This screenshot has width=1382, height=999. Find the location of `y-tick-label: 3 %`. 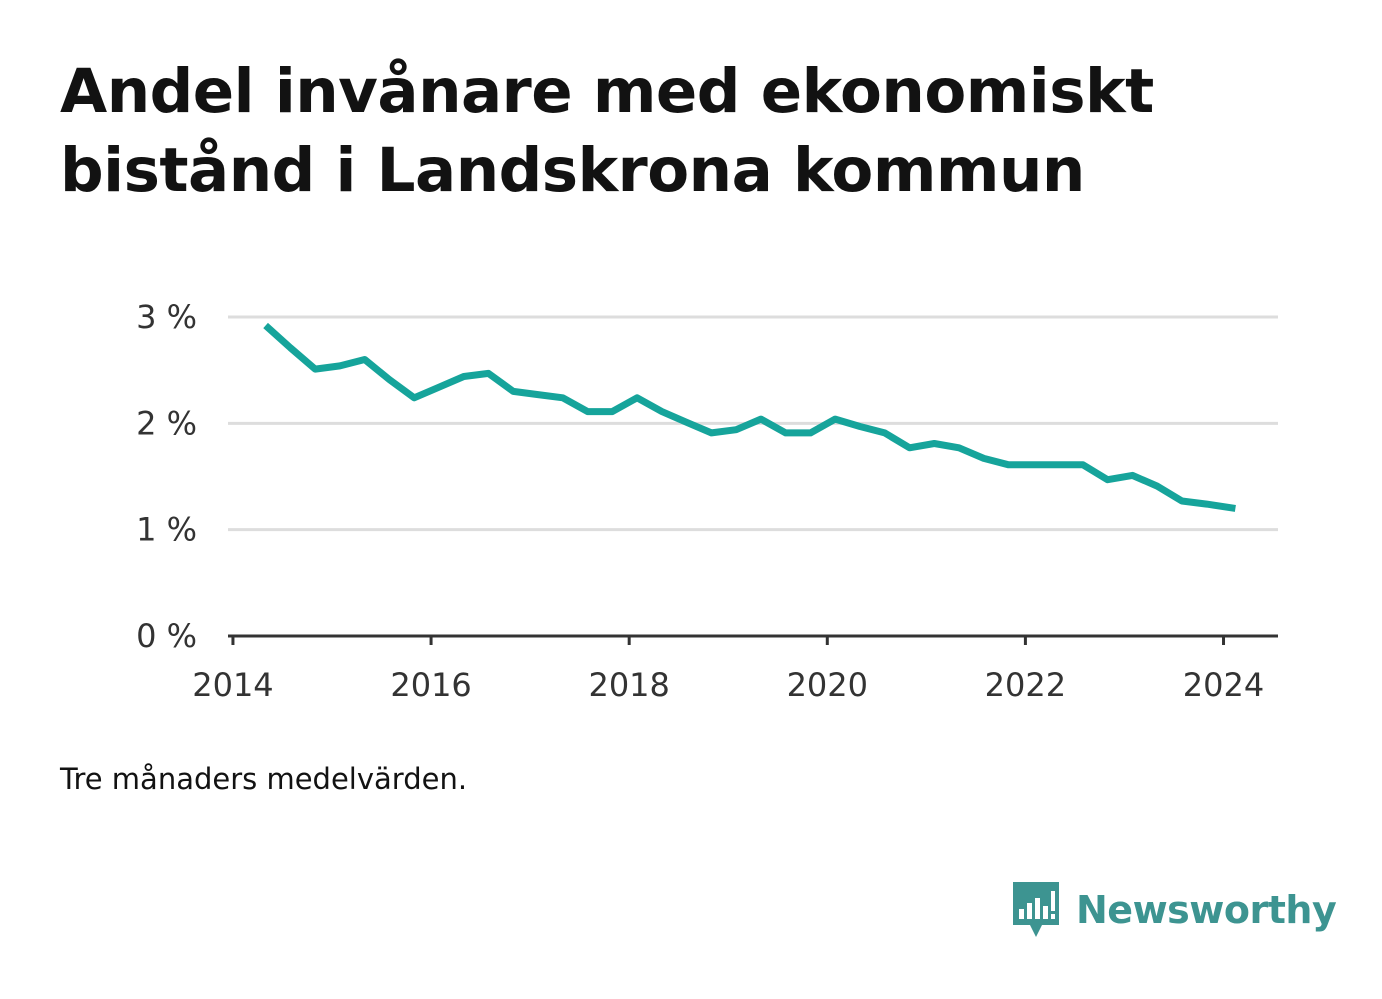

y-tick-label: 3 % is located at coordinates (166, 317).